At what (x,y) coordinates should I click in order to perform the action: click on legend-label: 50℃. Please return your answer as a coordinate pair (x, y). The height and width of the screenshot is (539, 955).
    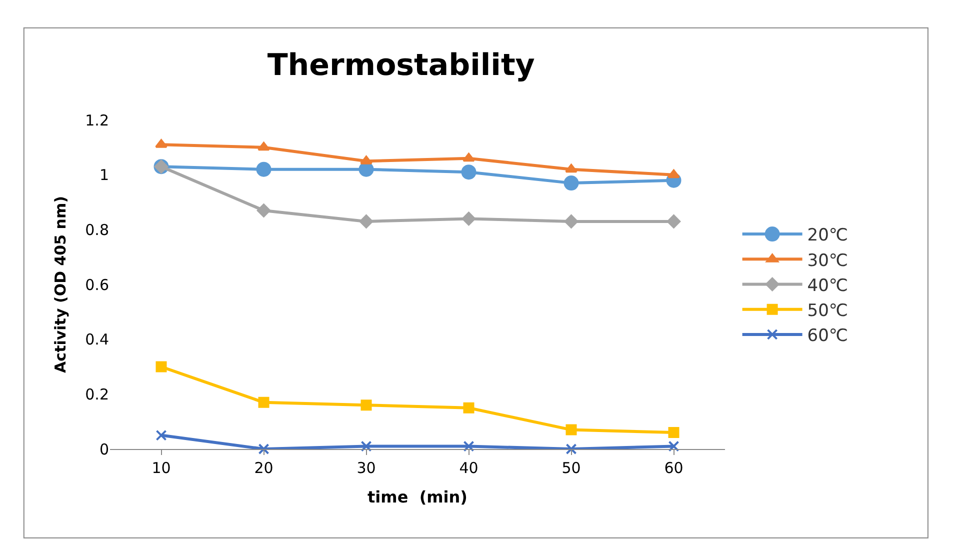
    Looking at the image, I should click on (827, 310).